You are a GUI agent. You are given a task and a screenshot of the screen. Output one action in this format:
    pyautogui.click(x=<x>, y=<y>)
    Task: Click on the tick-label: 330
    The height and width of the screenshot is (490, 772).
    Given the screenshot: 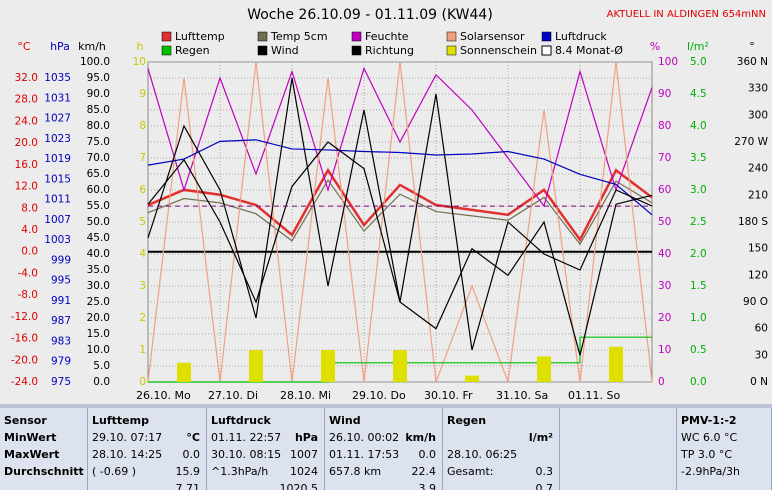 What is the action you would take?
    pyautogui.click(x=758, y=89)
    